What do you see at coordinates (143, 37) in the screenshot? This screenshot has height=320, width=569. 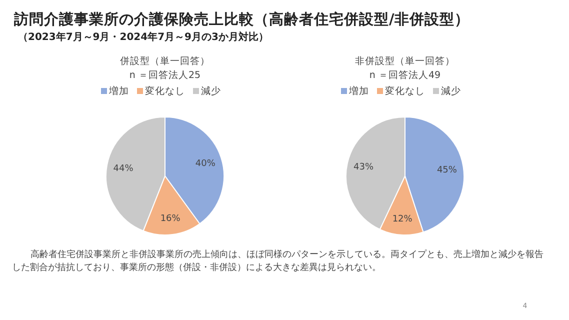 I see `text: （2023年7月～9月・2024年7月～9月の3か月対比）` at bounding box center [143, 37].